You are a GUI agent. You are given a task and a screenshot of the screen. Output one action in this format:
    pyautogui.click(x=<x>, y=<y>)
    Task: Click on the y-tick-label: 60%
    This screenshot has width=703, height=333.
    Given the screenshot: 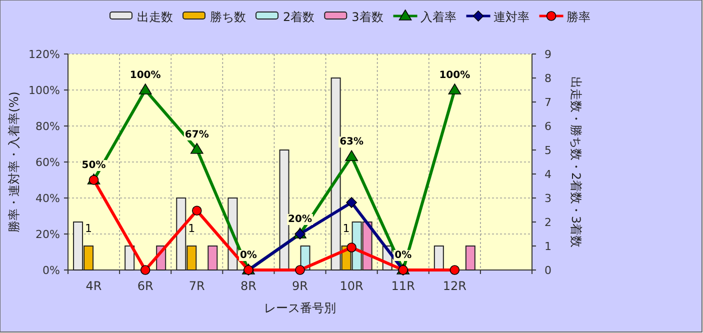 What is the action you would take?
    pyautogui.click(x=48, y=162)
    